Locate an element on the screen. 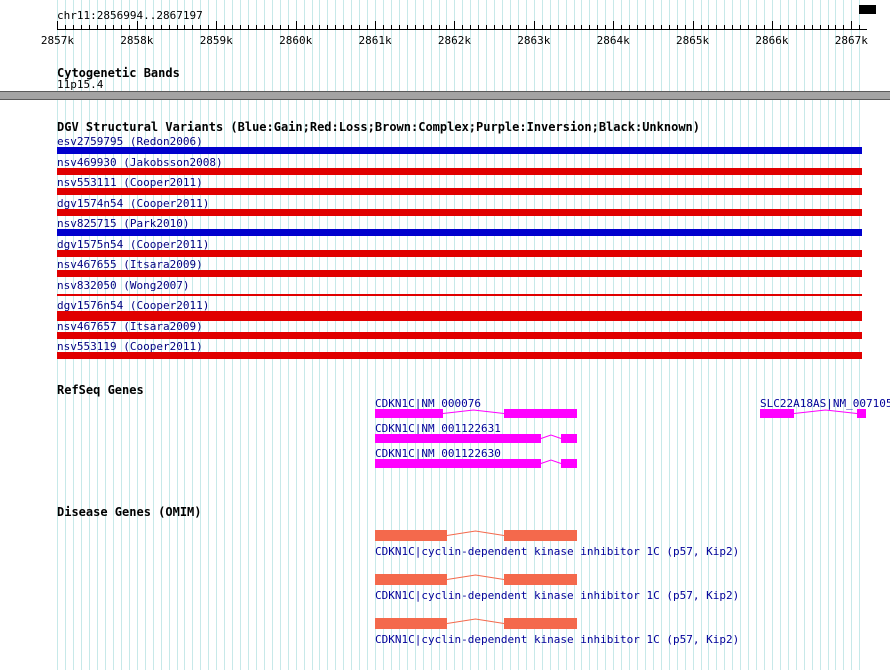 Image resolution: width=890 pixels, height=670 pixels. variant-label: esv2759795 (Redon2006) is located at coordinates (130, 141).